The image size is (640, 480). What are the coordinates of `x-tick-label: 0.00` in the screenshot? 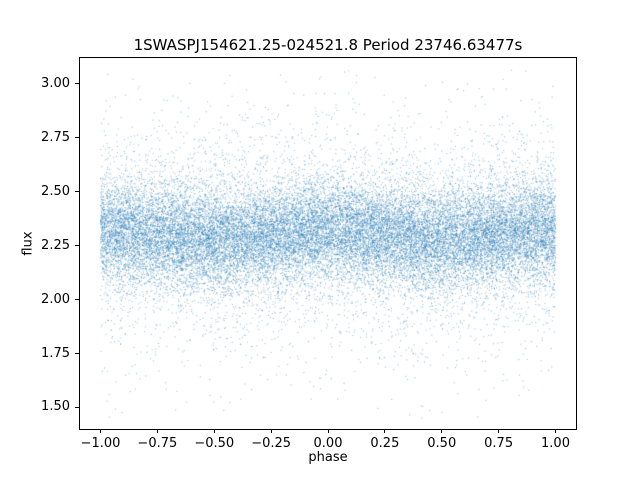 It's located at (328, 443).